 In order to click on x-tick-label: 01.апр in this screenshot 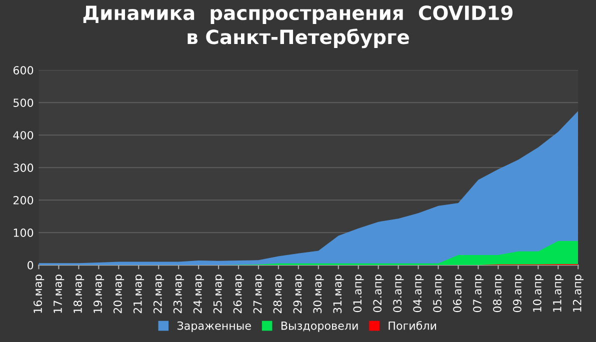, I will do `click(358, 293)`.